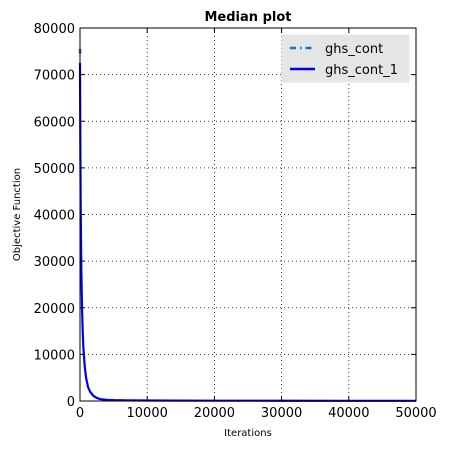 The width and height of the screenshot is (450, 450). I want to click on legend-label-ghs-cont-1: ghs_cont_1, so click(361, 70).